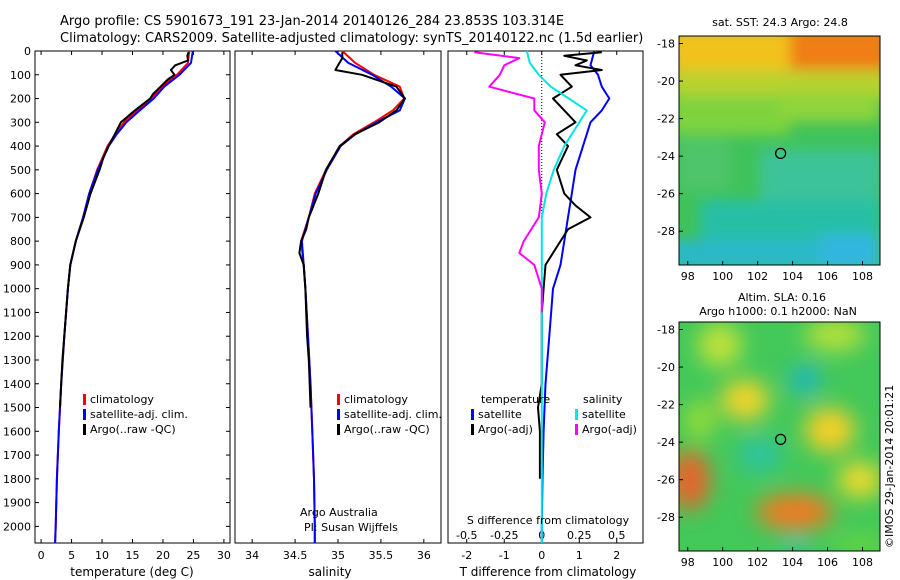  Describe the element at coordinates (666, 194) in the screenshot. I see `latitude-tick-label: -26` at that location.